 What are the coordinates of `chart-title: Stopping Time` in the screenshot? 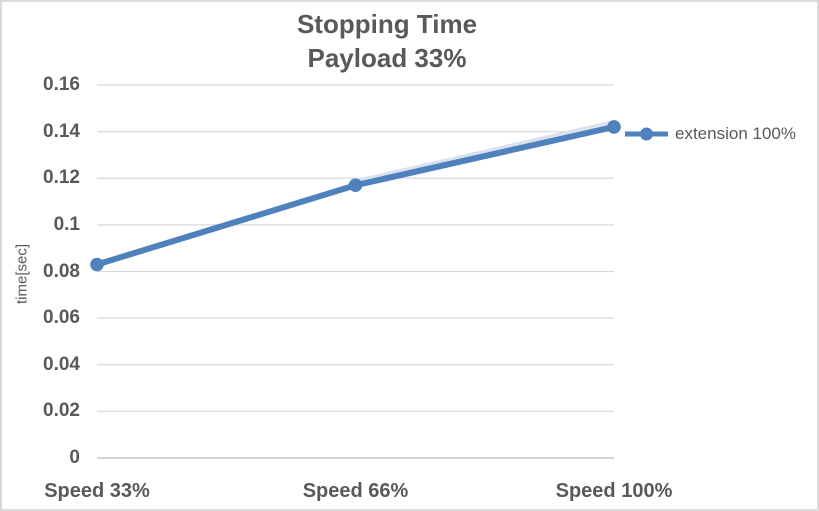 It's located at (387, 24).